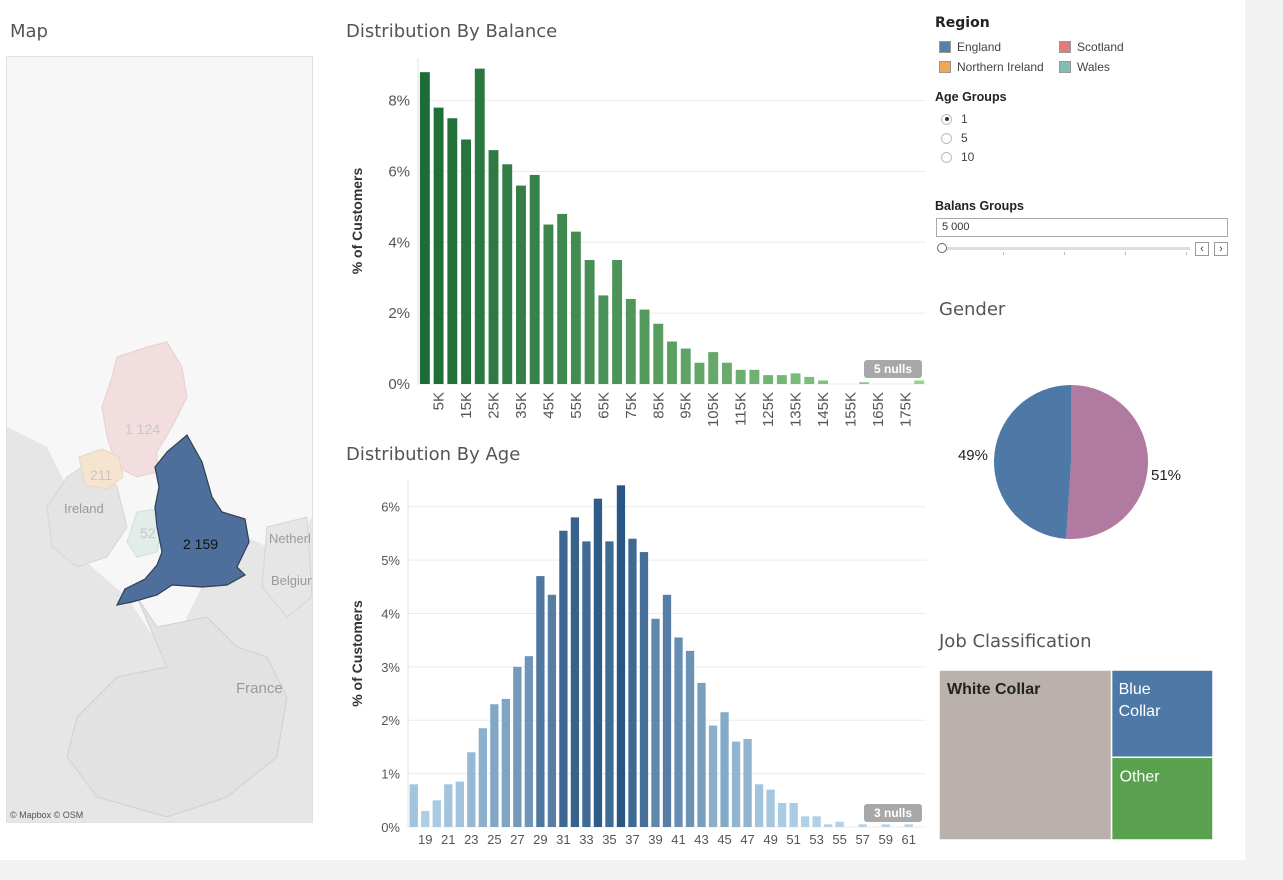  I want to click on balans-slider-track, so click(1066, 248).